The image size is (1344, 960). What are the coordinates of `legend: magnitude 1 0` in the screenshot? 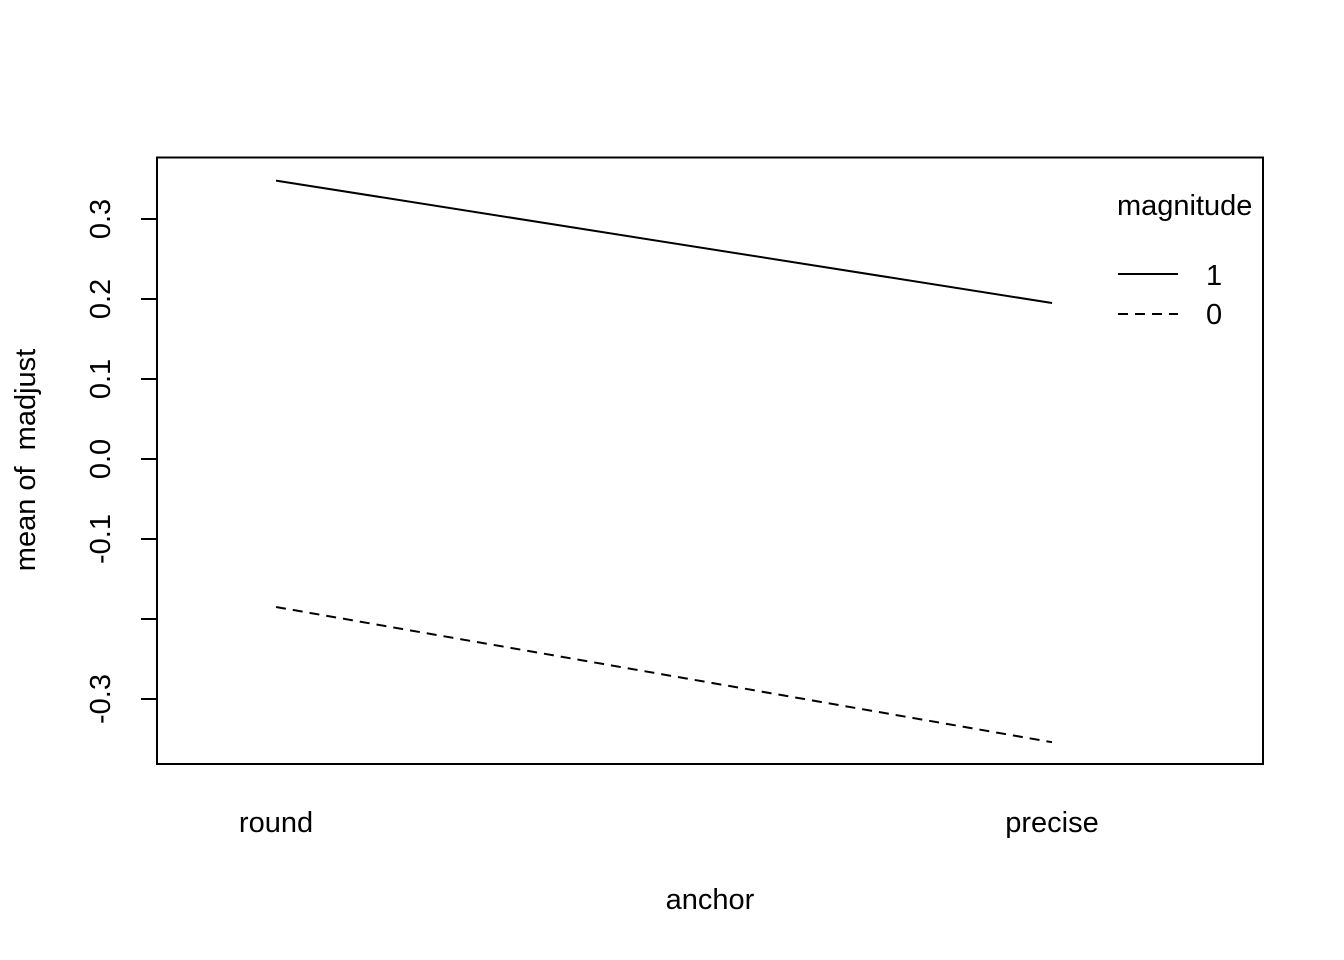 It's located at (1184, 260).